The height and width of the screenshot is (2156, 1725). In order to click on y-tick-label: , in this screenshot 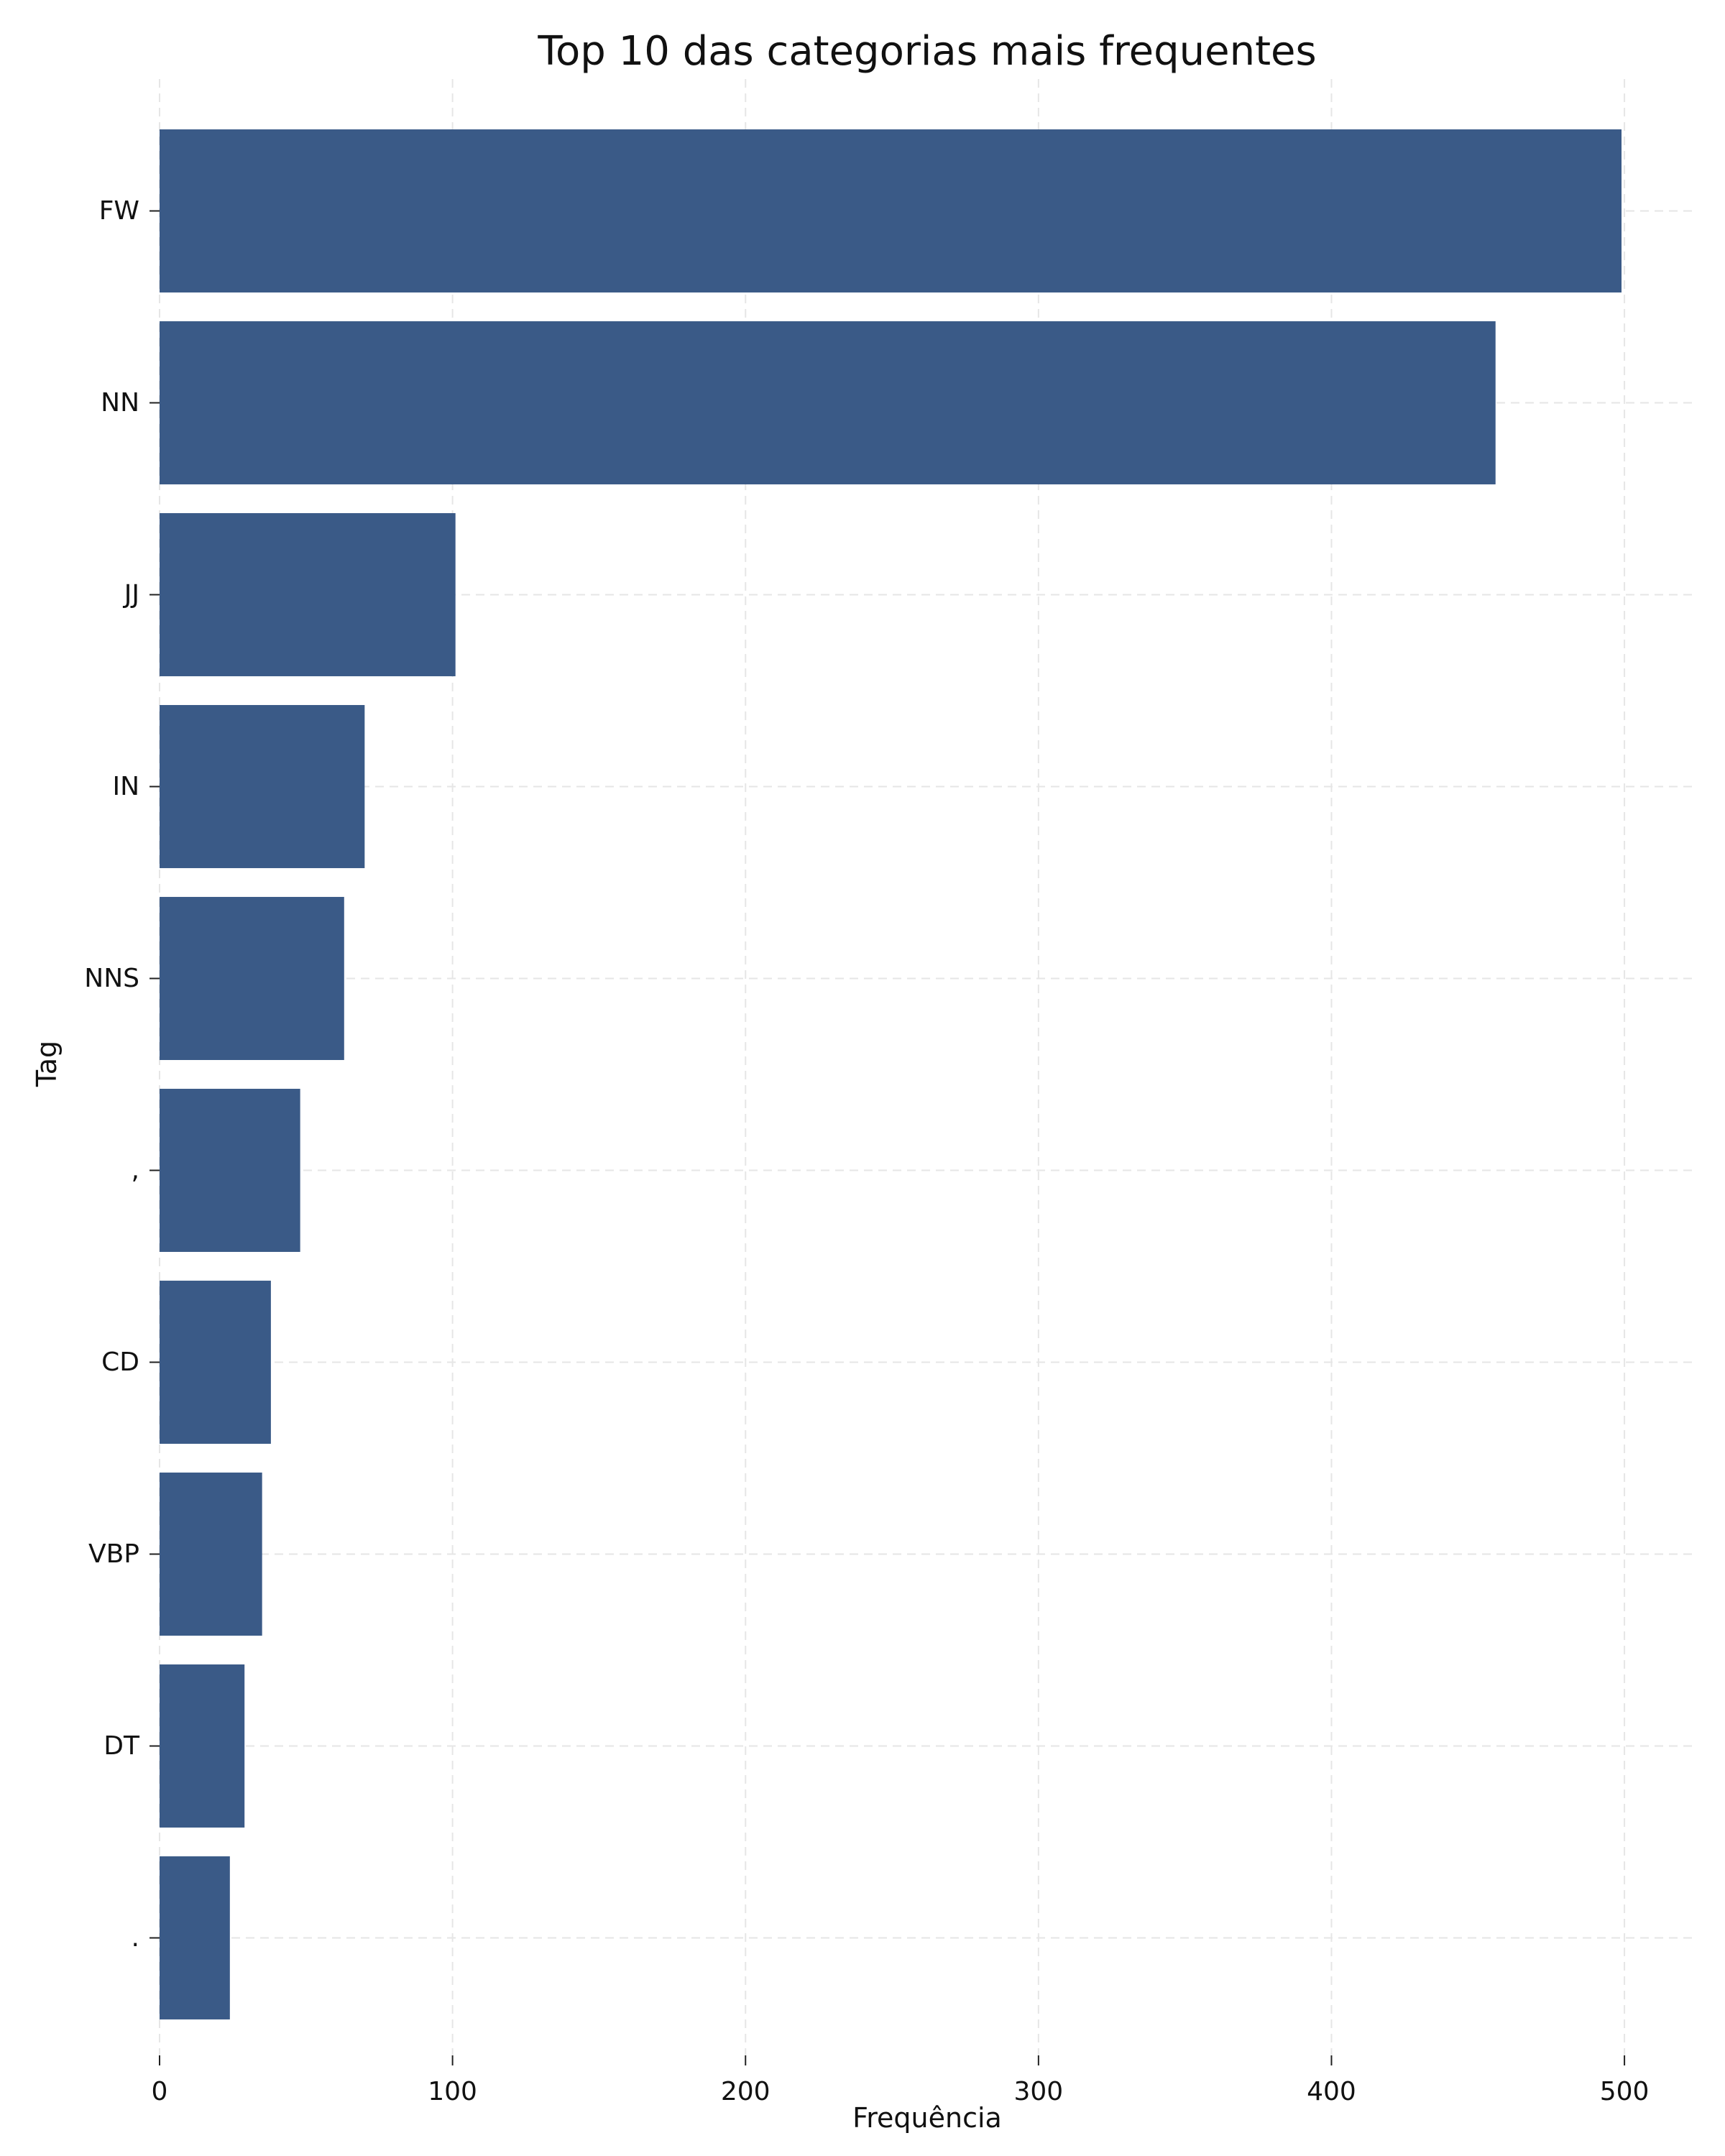, I will do `click(135, 1170)`.